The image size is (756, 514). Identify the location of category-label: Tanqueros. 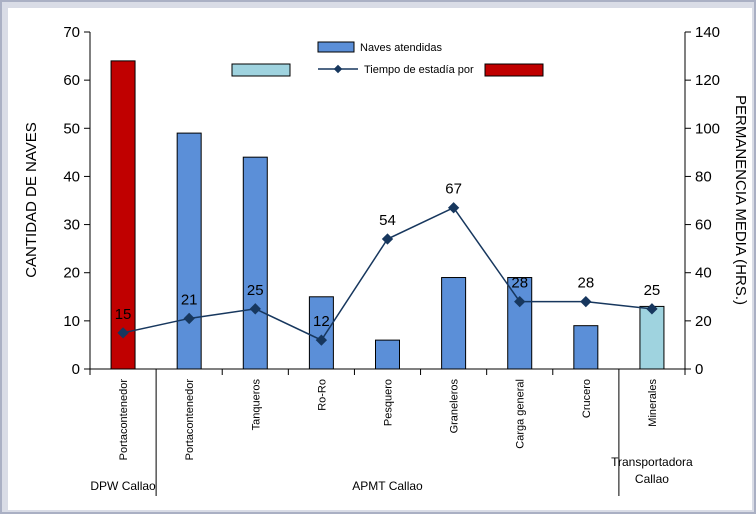
(256, 405).